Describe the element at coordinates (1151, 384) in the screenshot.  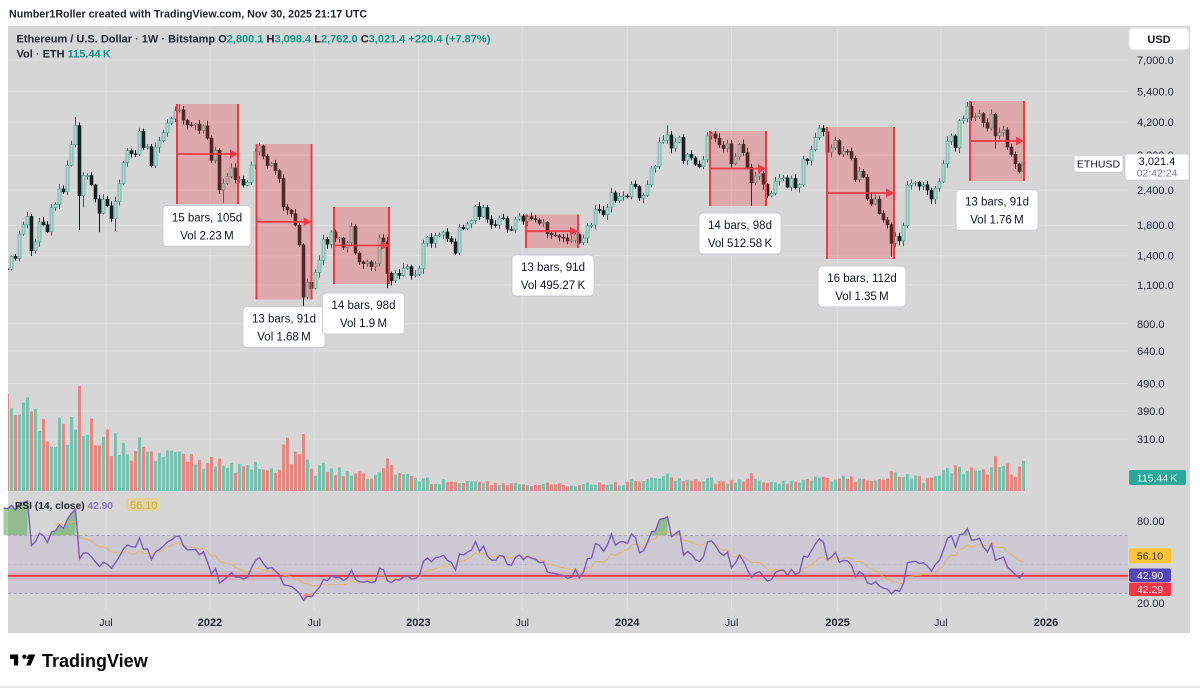
I see `svg-text: 490.0` at that location.